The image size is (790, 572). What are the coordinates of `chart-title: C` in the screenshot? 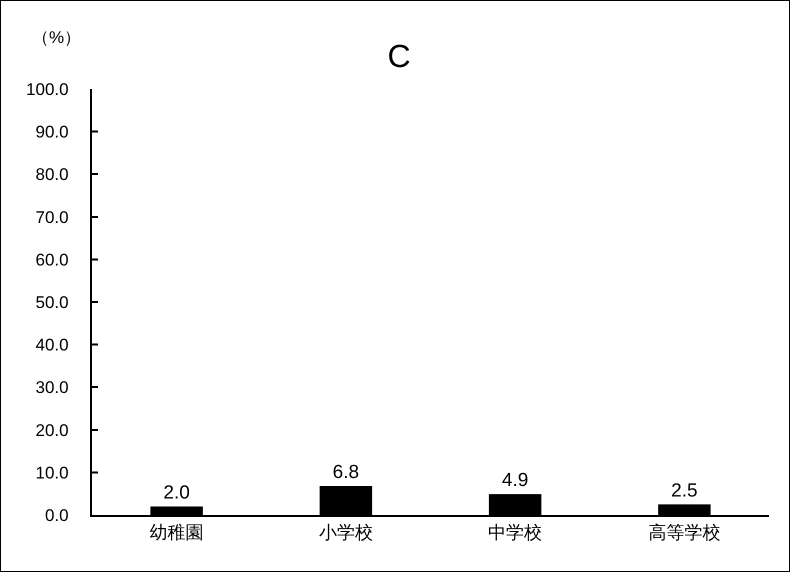 It's located at (399, 56).